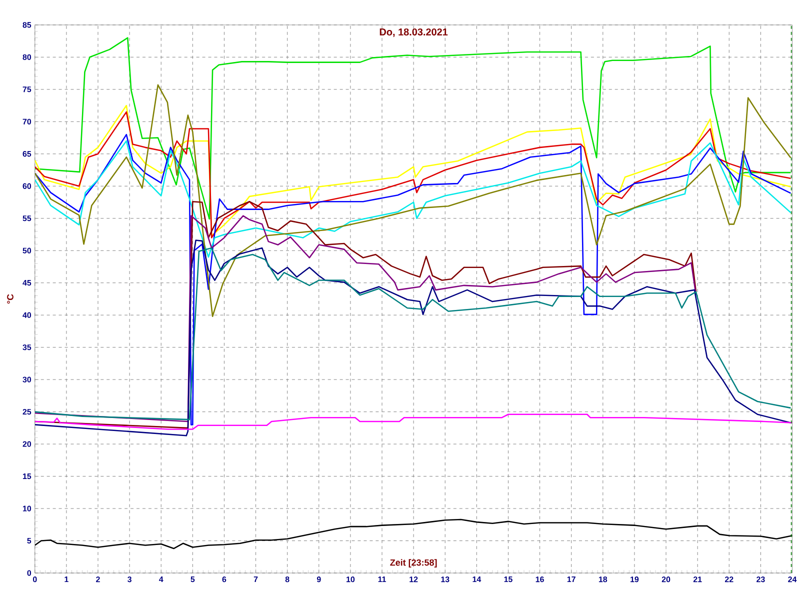  I want to click on line-series, so click(413, 422).